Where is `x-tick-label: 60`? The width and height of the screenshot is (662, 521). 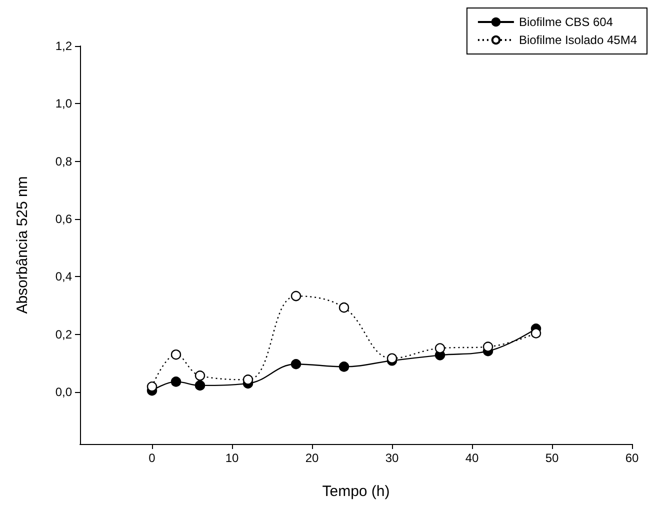 x-tick-label: 60 is located at coordinates (632, 458).